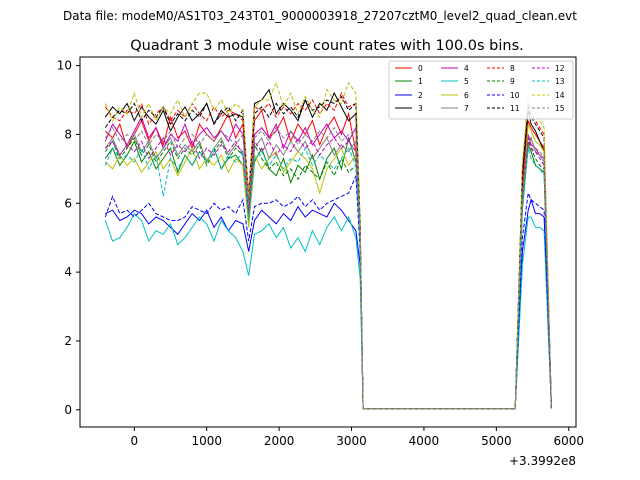 The height and width of the screenshot is (480, 640). What do you see at coordinates (466, 95) in the screenshot?
I see `legend-label-6: 6` at bounding box center [466, 95].